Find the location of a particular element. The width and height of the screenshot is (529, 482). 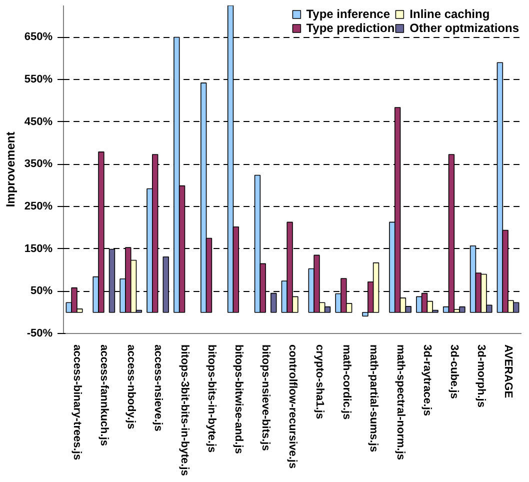

x-tick-label: access-nbody.js is located at coordinates (130, 387).